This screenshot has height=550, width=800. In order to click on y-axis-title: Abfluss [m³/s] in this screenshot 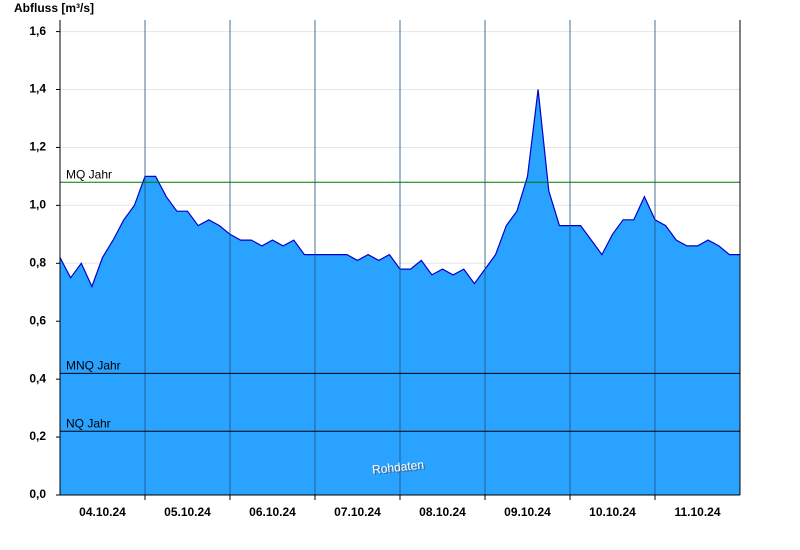, I will do `click(54, 8)`.